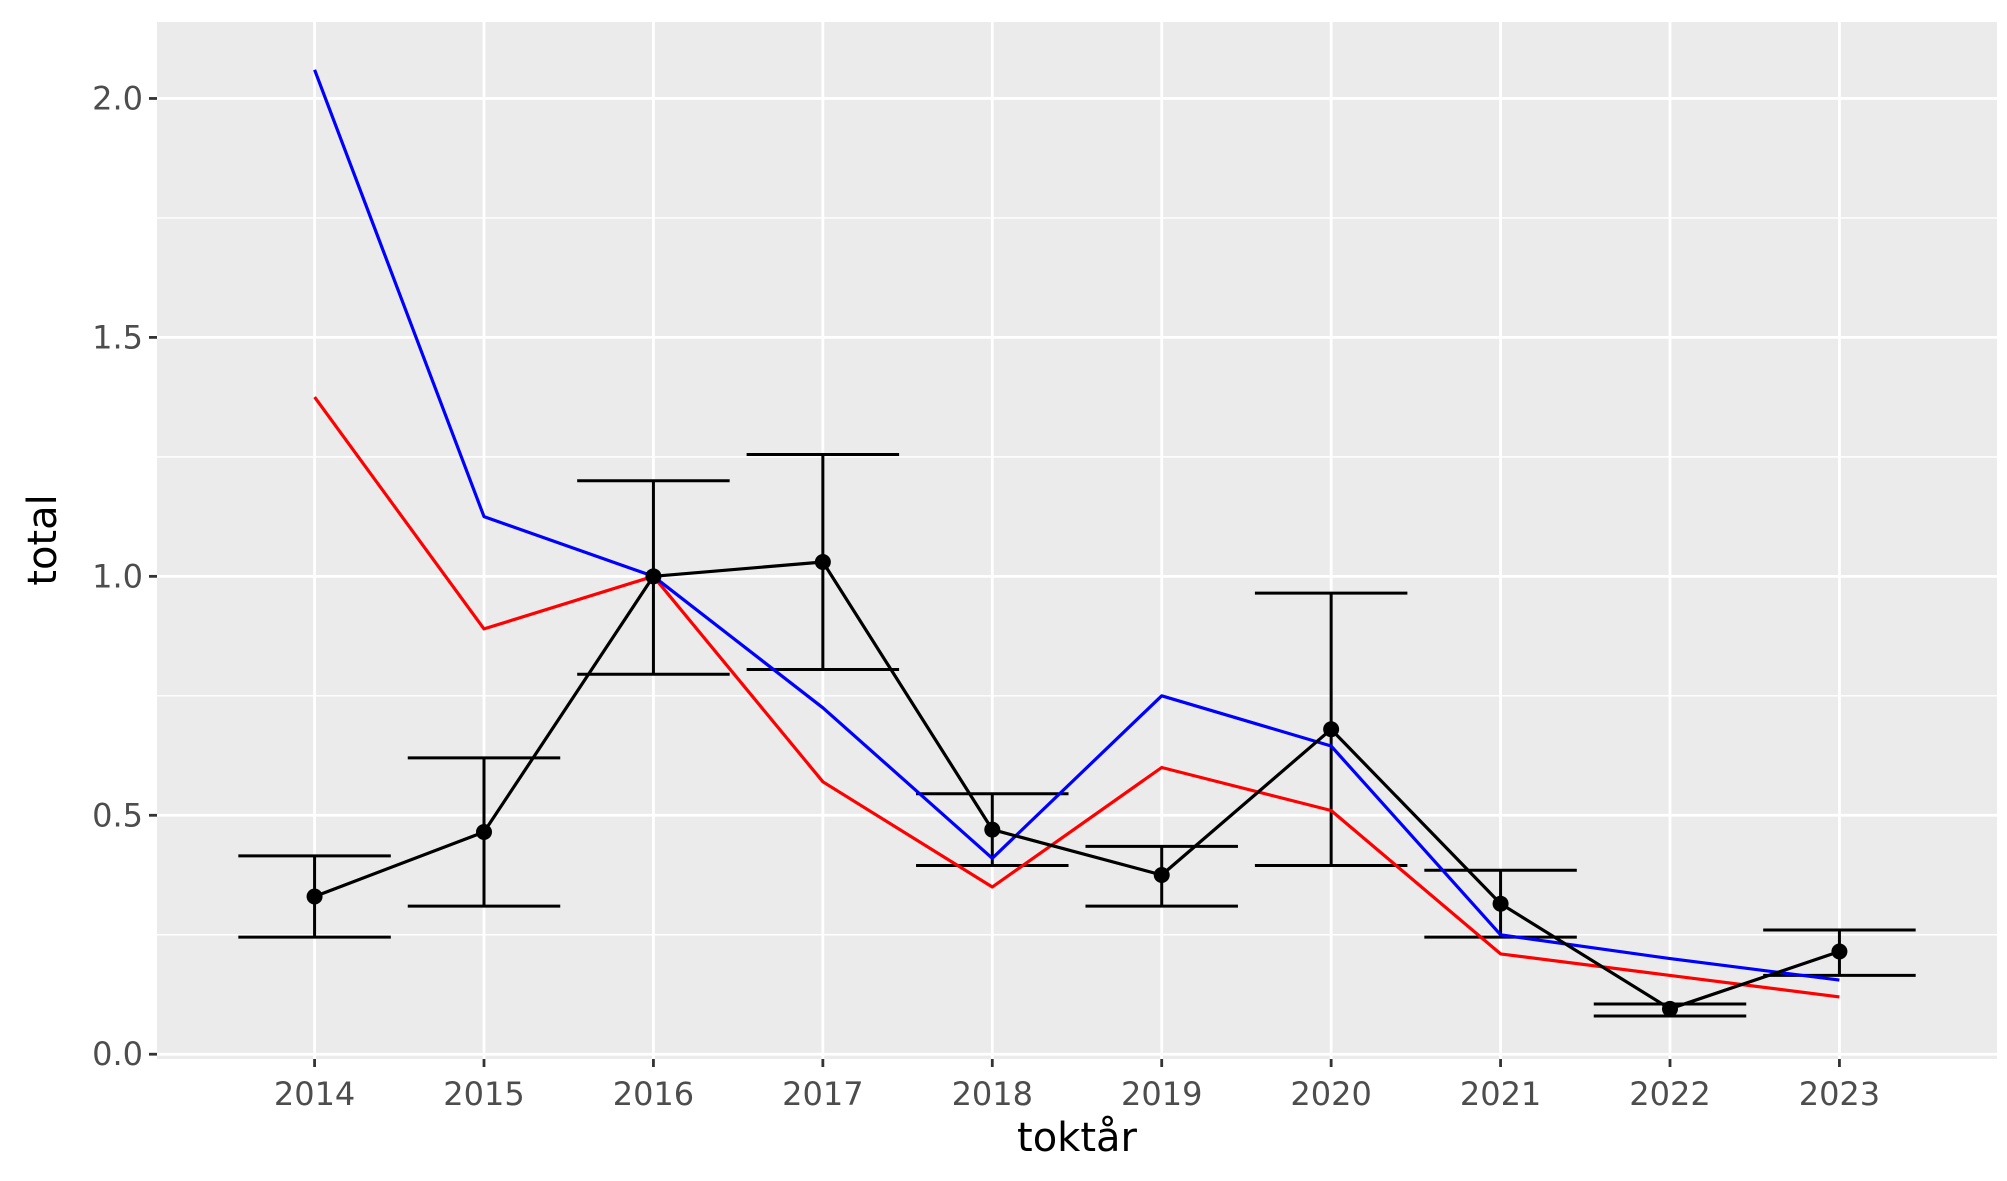  Describe the element at coordinates (1669, 1094) in the screenshot. I see `x-tick-label: 2022` at that location.